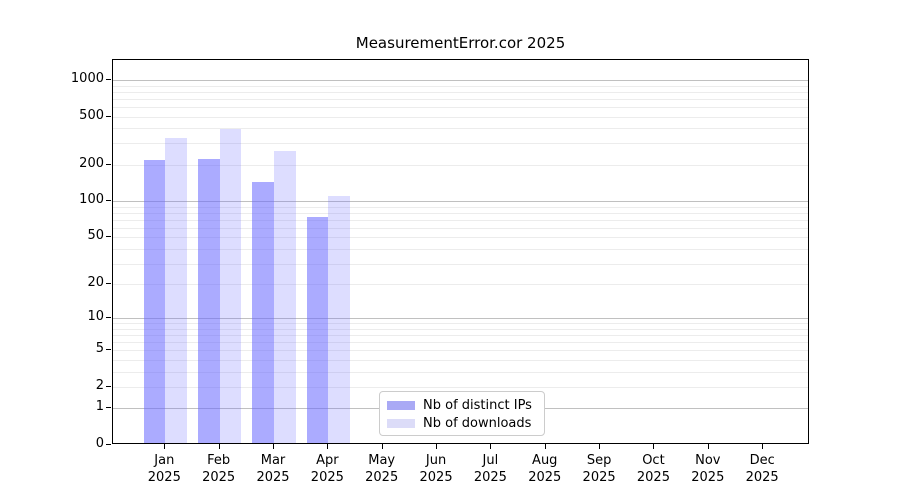 The image size is (900, 500). I want to click on x-axis-month-label: Feb, so click(219, 460).